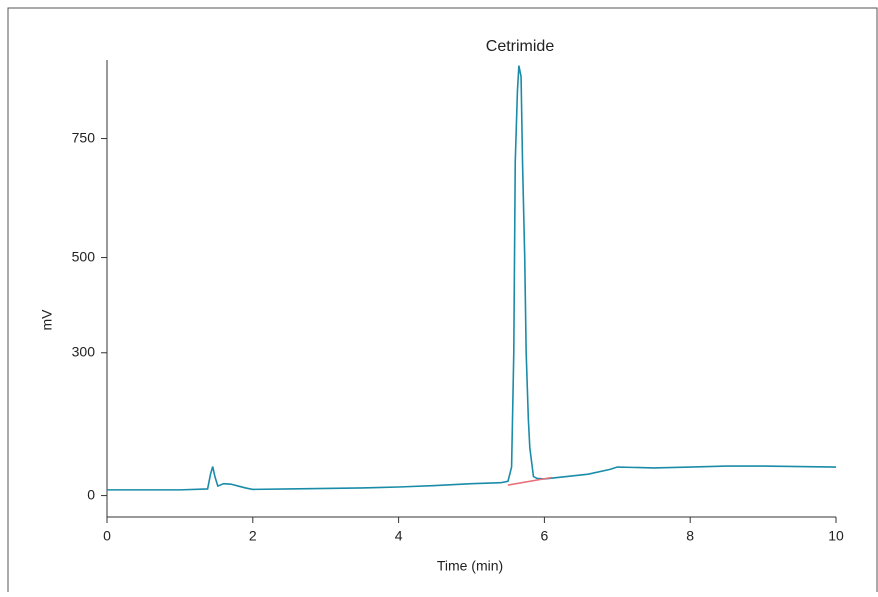 This screenshot has width=878, height=597. Describe the element at coordinates (107, 536) in the screenshot. I see `x-tick-label: 0` at that location.